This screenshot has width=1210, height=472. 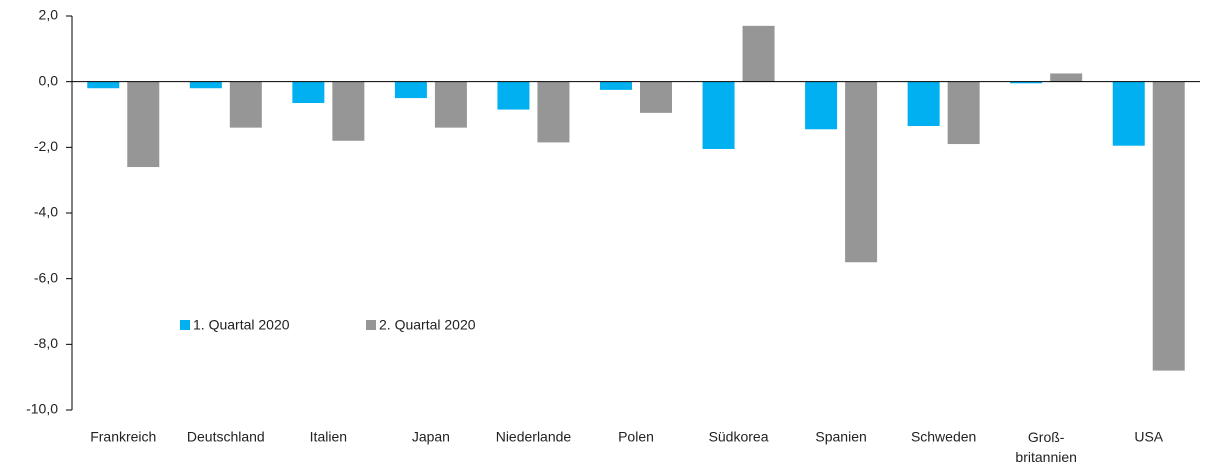 I want to click on y-tick-label: 0,0, so click(x=49, y=80).